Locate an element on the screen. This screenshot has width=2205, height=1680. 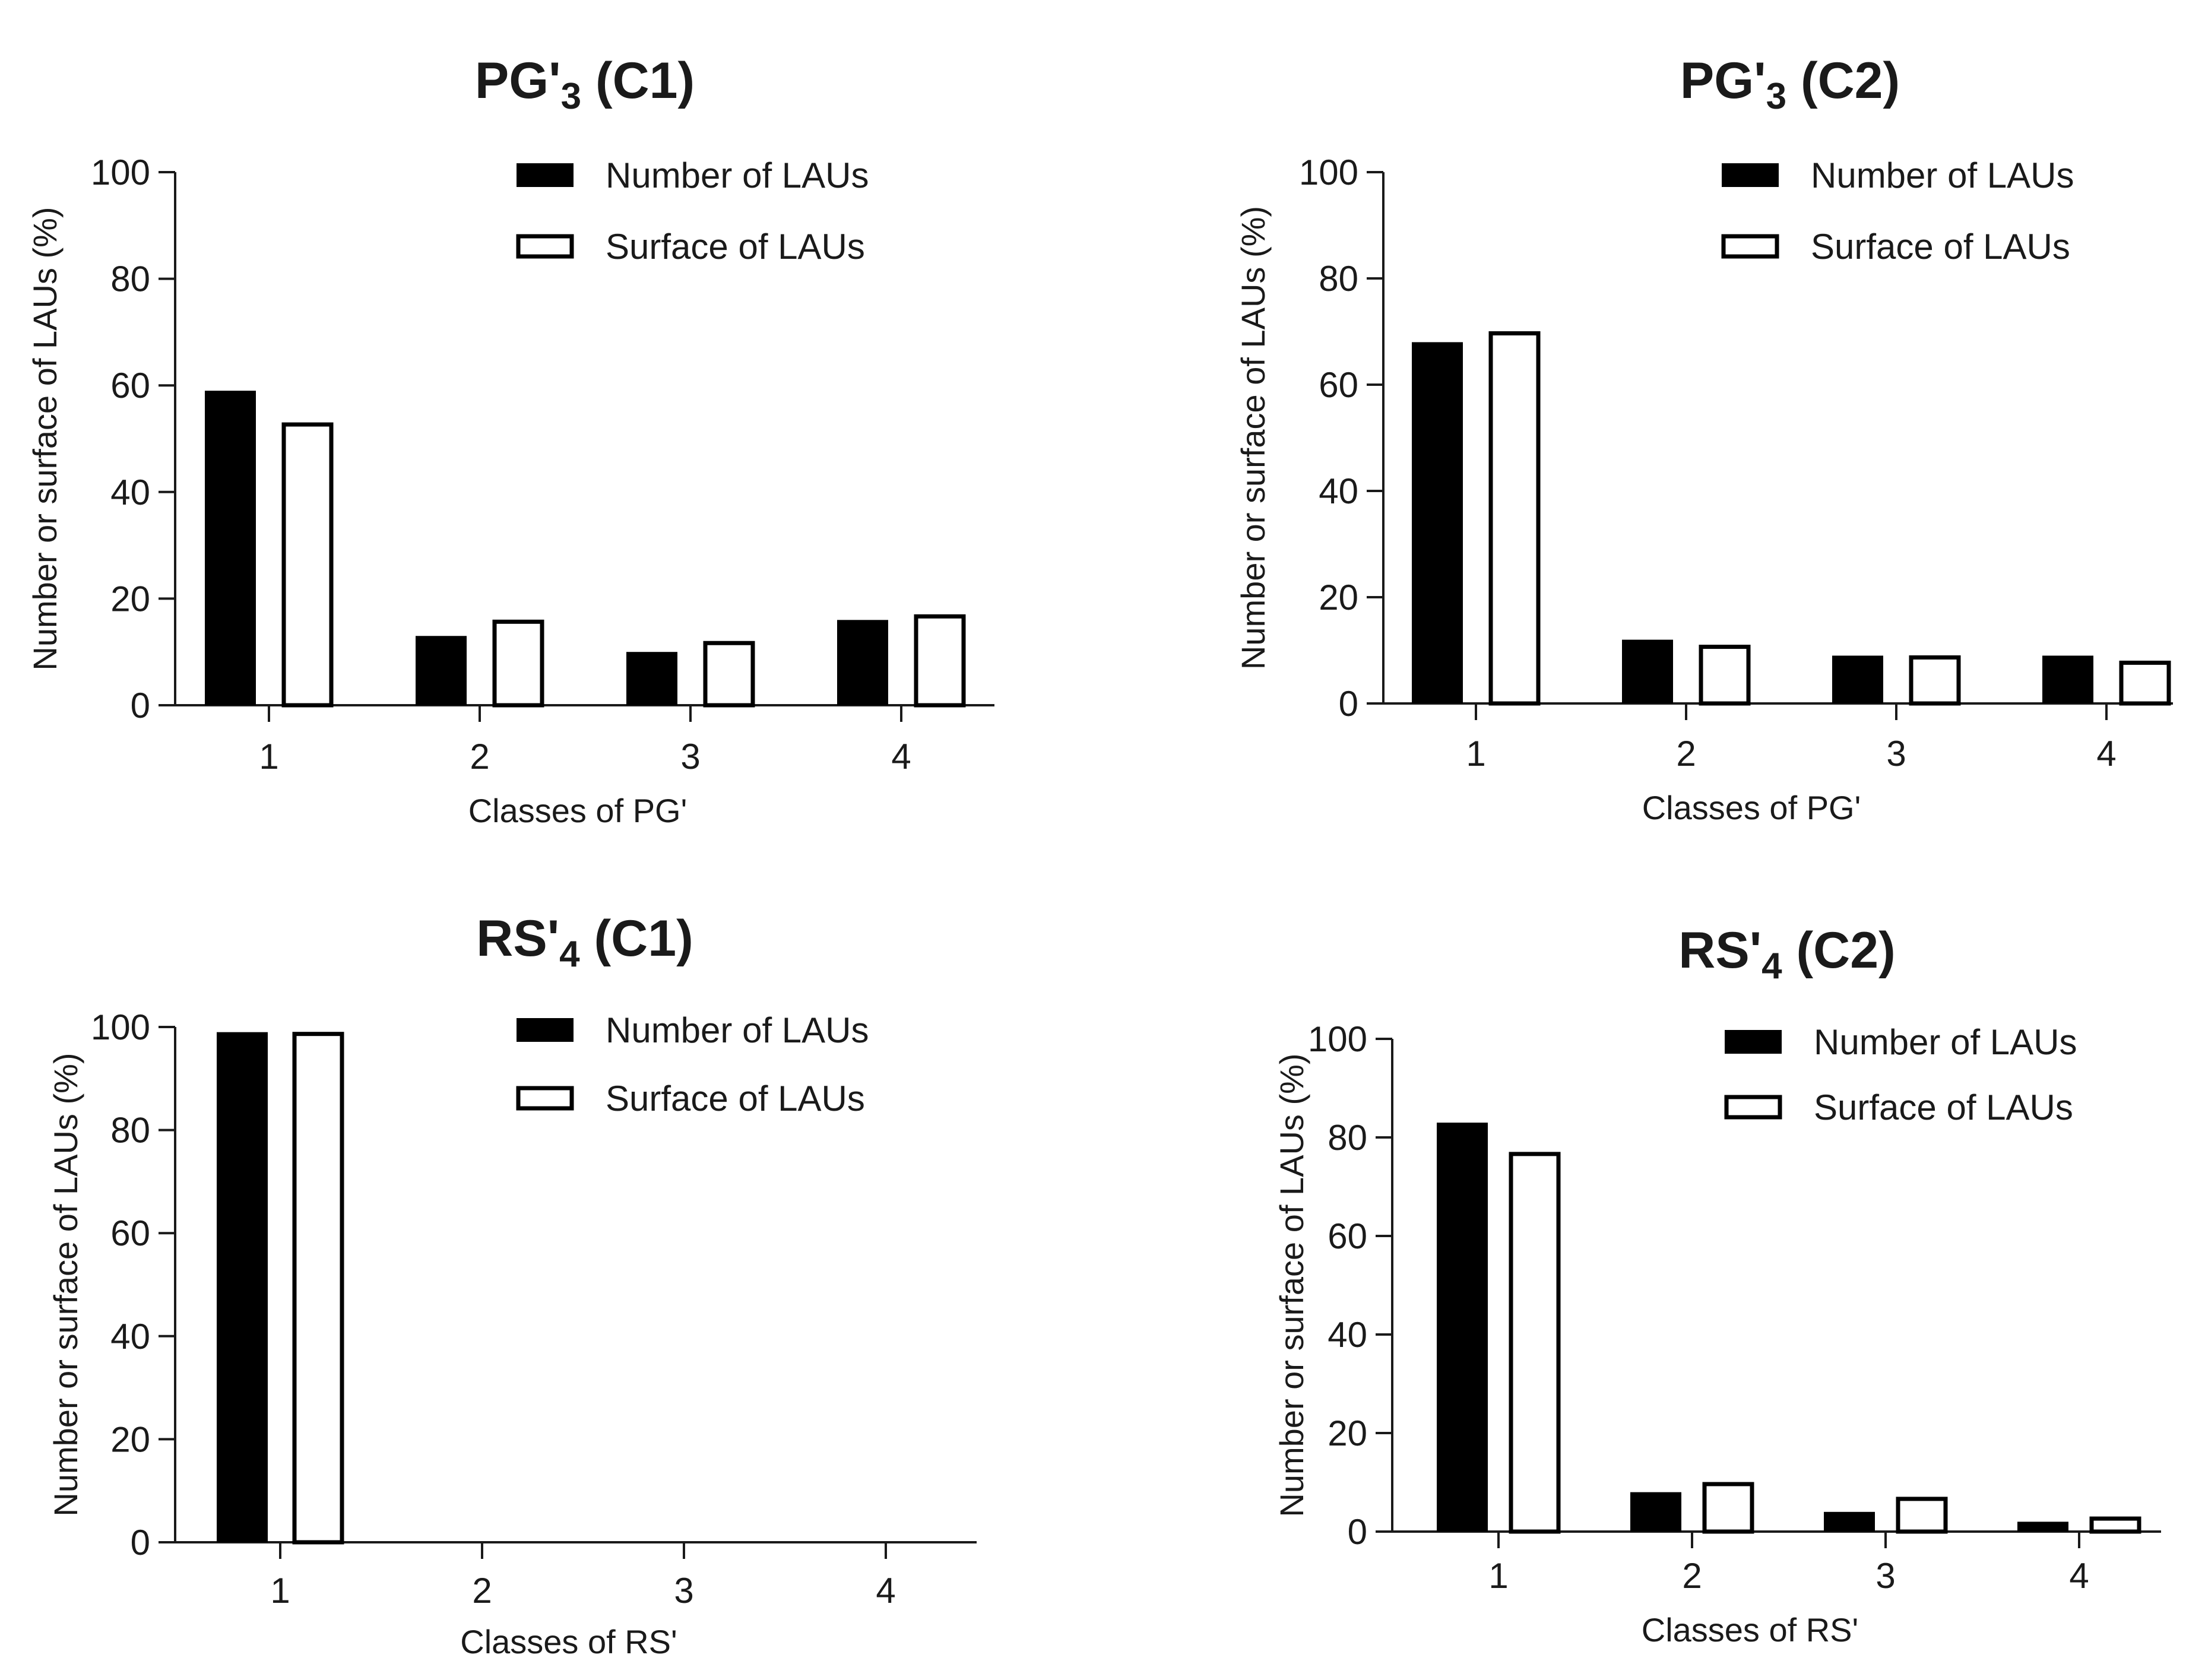
chart-title: RS'4 (C1) is located at coordinates (584, 943).